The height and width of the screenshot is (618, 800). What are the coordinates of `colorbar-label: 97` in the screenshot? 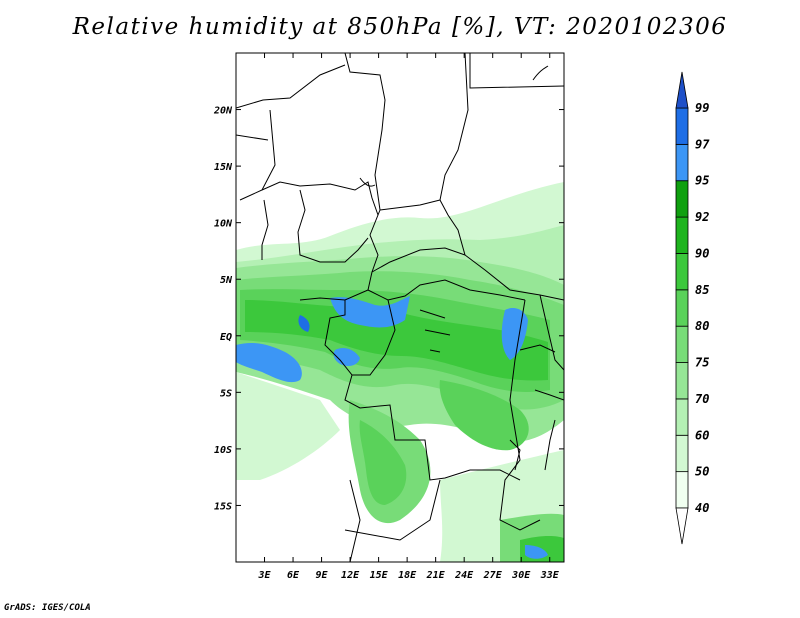 It's located at (702, 144).